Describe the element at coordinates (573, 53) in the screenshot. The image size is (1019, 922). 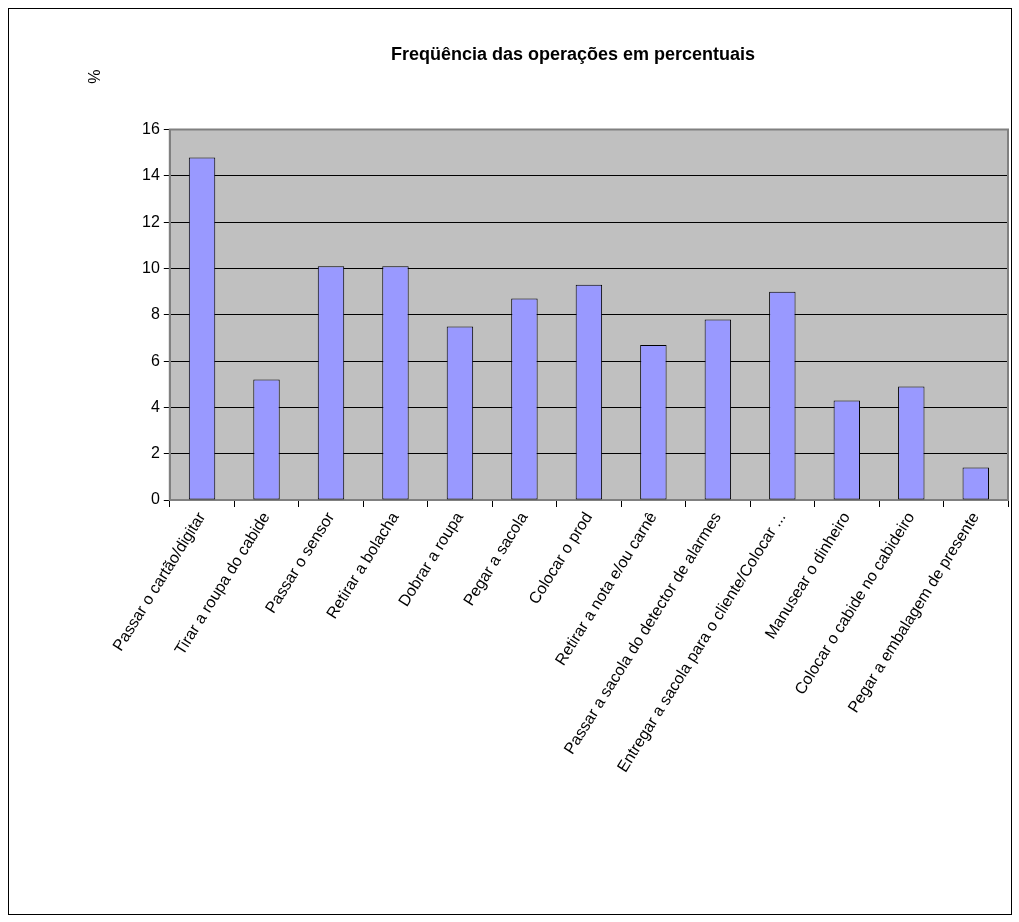
I see `chart-title: Freqüência das operações em percentuais` at that location.